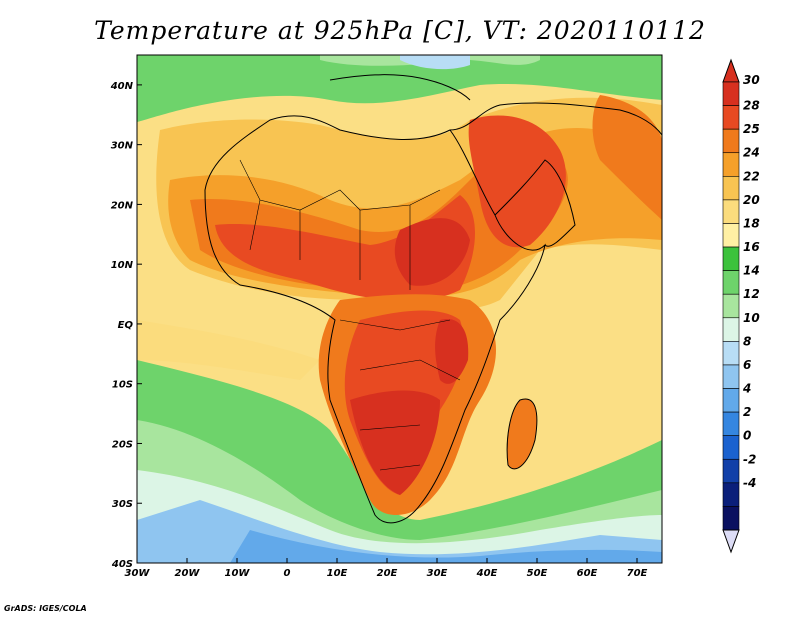 The image size is (800, 618). What do you see at coordinates (188, 573) in the screenshot?
I see `lon-tick-label: 20W` at bounding box center [188, 573].